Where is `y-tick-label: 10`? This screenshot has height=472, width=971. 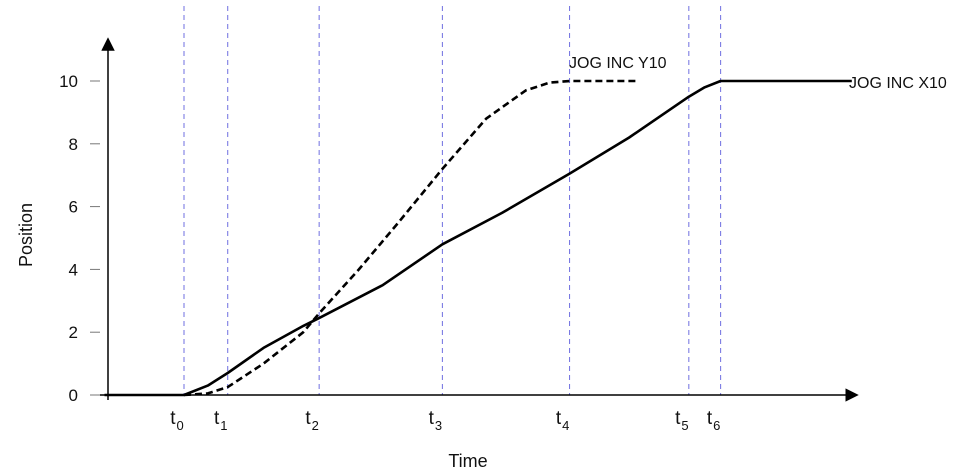
y-tick-label: 10 is located at coordinates (68, 81).